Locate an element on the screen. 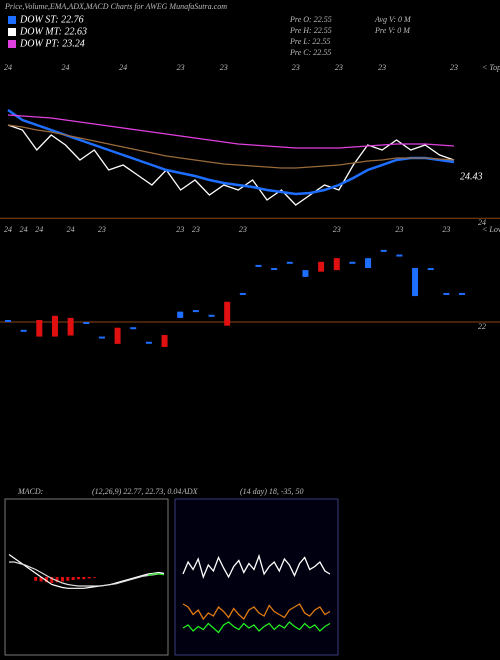  panel-title: ADX is located at coordinates (190, 491).